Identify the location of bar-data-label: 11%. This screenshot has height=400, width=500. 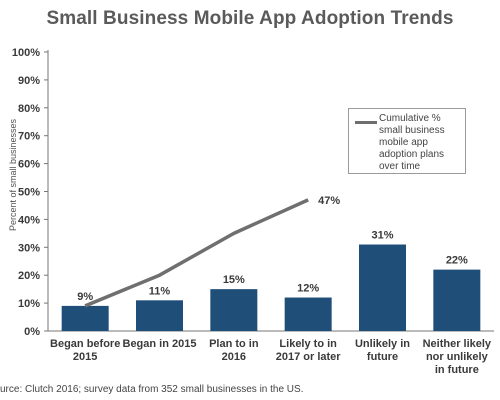
(160, 291).